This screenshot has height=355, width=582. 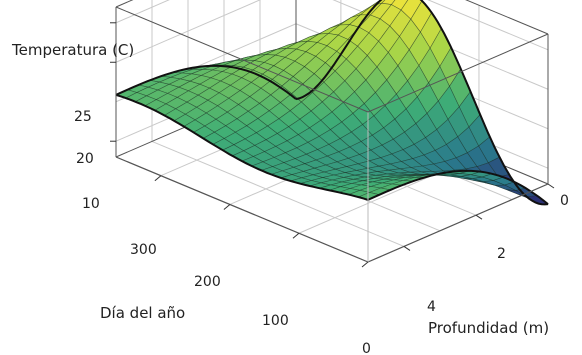 What do you see at coordinates (564, 201) in the screenshot?
I see `depth-tick-0: 0` at bounding box center [564, 201].